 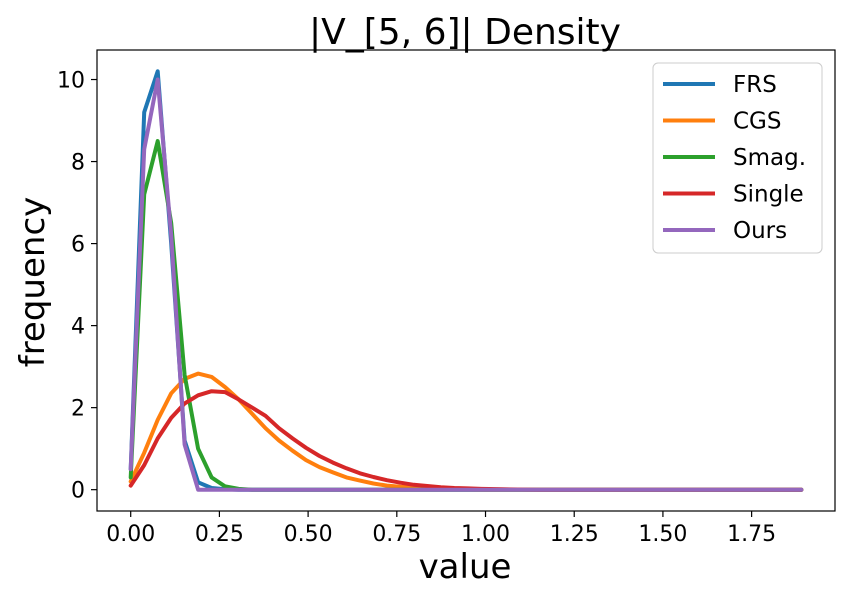 What do you see at coordinates (466, 440) in the screenshot?
I see `series-line-single` at bounding box center [466, 440].